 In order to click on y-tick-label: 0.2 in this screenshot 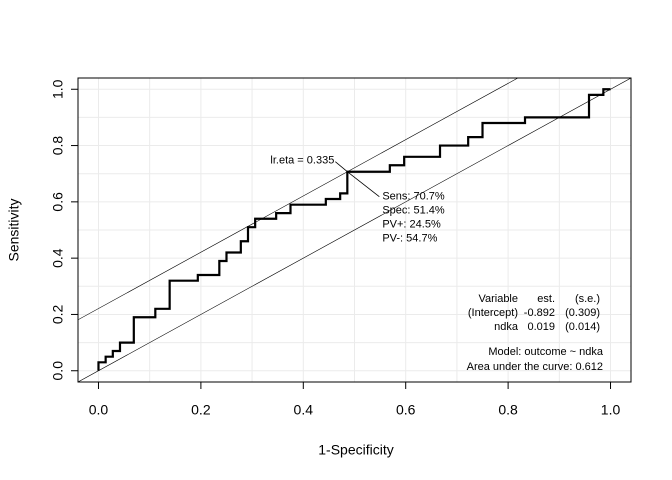, I will do `click(58, 315)`.